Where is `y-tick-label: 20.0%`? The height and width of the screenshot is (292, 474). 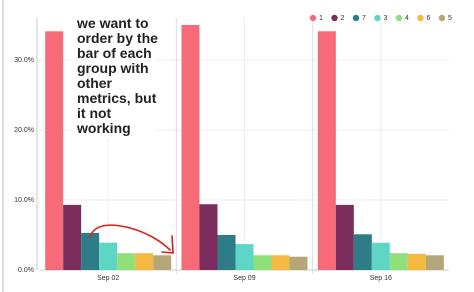 y-tick-label: 20.0% is located at coordinates (24, 130).